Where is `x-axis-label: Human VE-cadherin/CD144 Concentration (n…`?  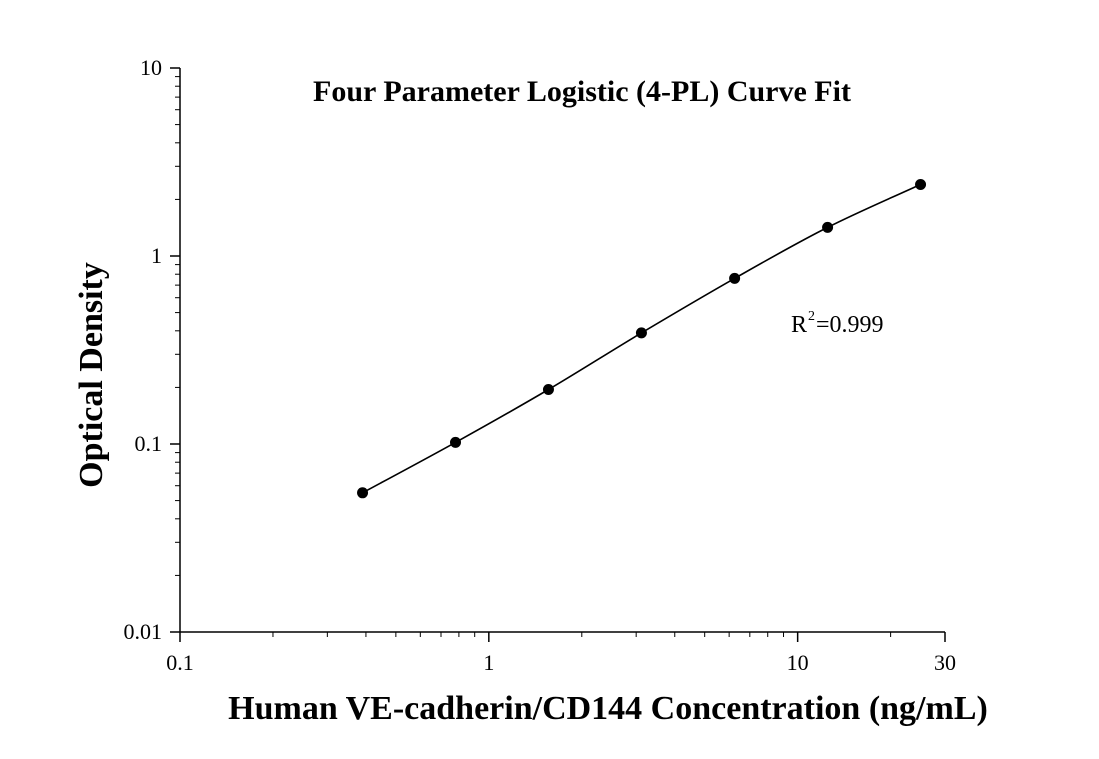 x-axis-label: Human VE-cadherin/CD144 Concentration (n… is located at coordinates (608, 708).